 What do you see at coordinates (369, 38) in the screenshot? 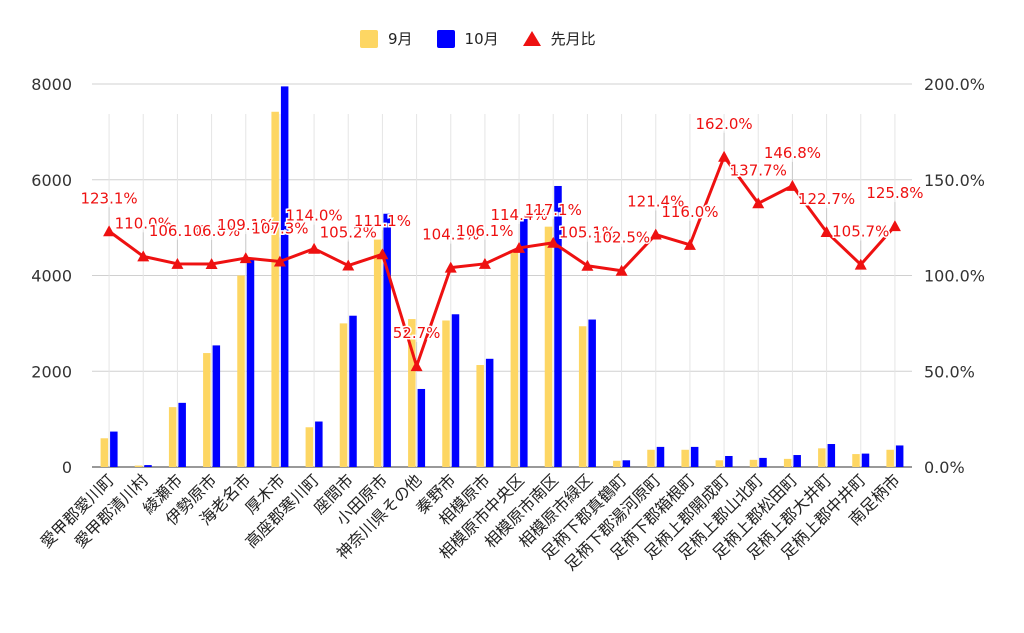
I see `legend-swatch-sep` at bounding box center [369, 38].